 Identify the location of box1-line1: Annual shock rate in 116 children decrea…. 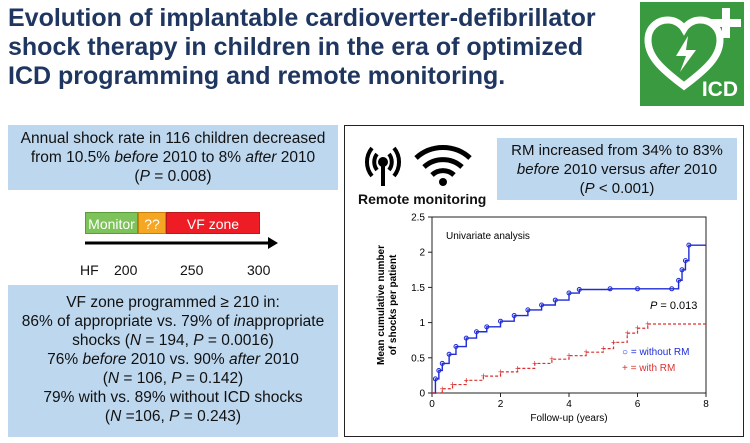
(173, 138).